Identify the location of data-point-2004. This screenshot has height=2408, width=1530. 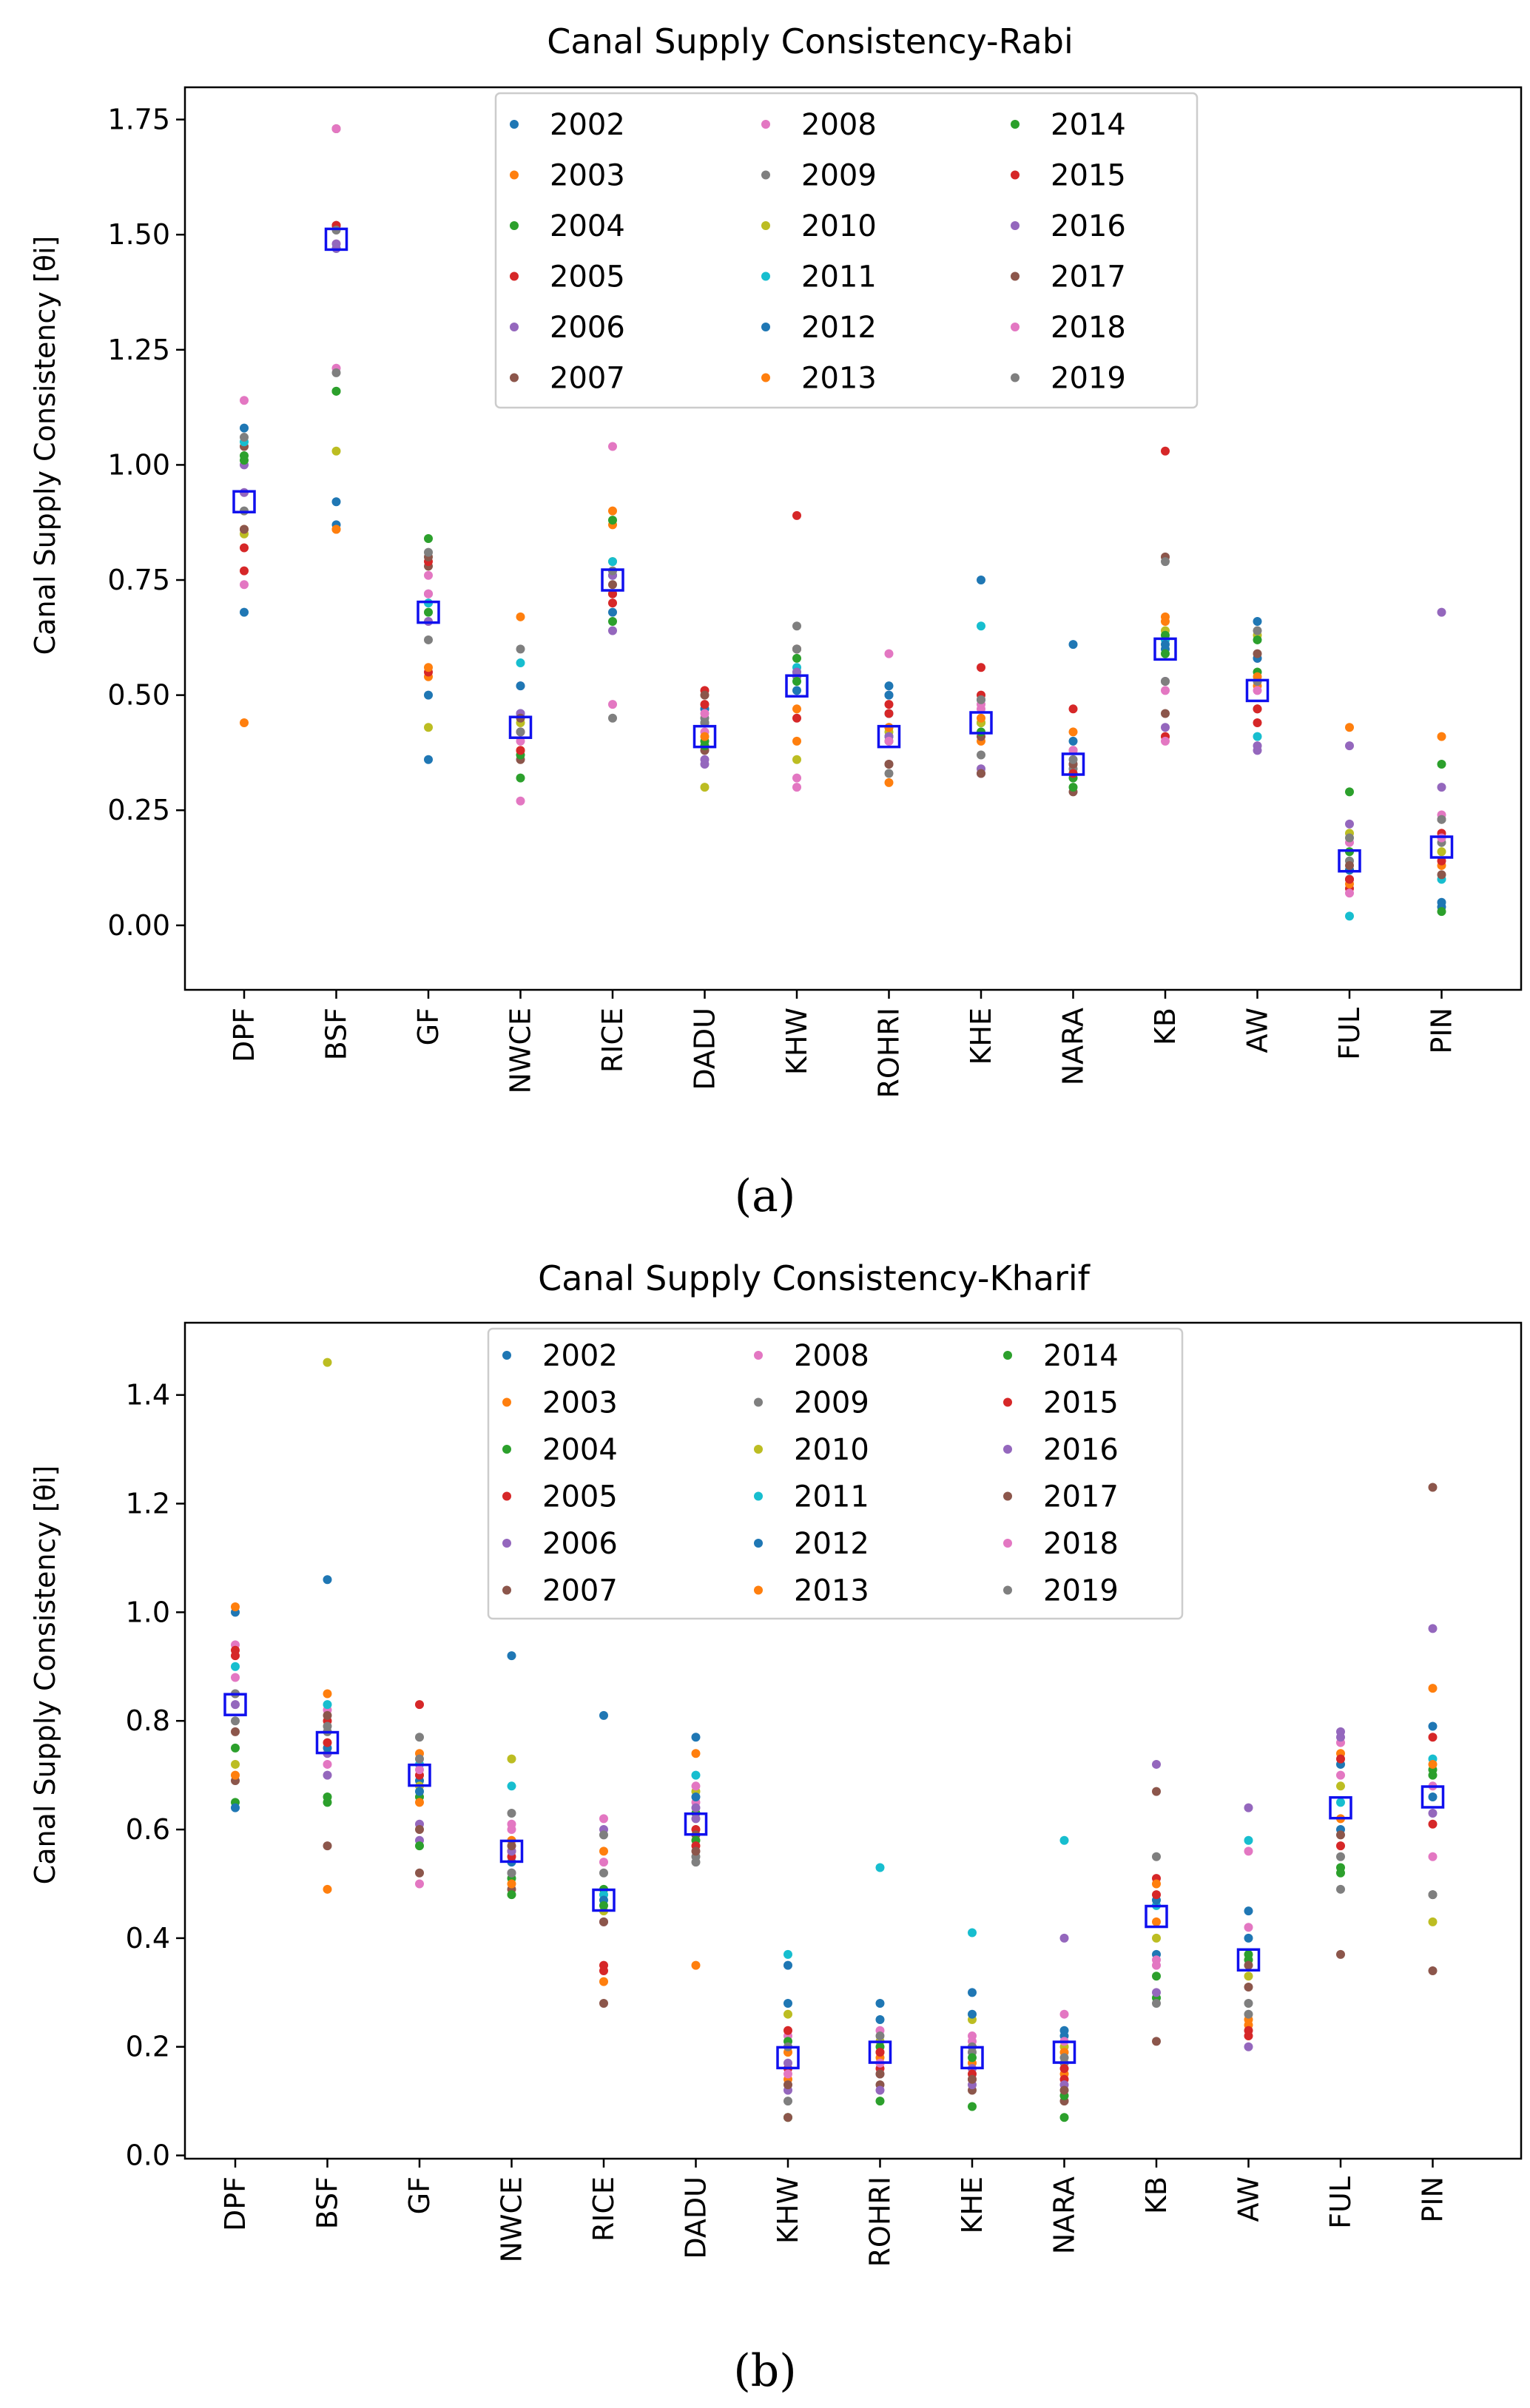
(1350, 792).